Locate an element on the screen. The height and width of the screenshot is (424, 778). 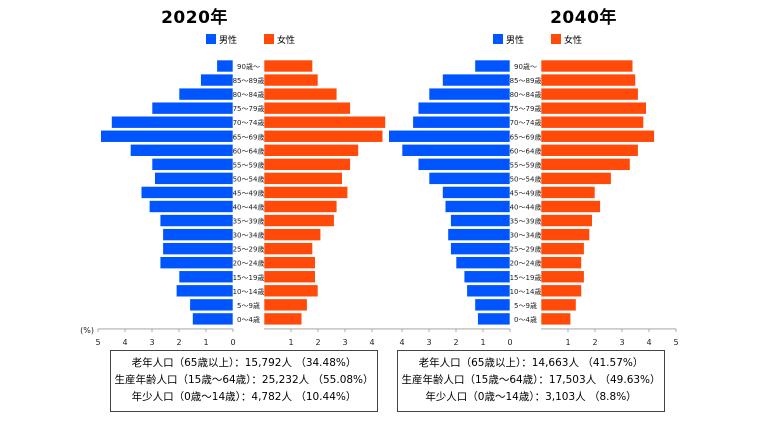
summary-line-elderly: 老年人口（65歳以上）：15,792人 （34.48%） is located at coordinates (244, 363).